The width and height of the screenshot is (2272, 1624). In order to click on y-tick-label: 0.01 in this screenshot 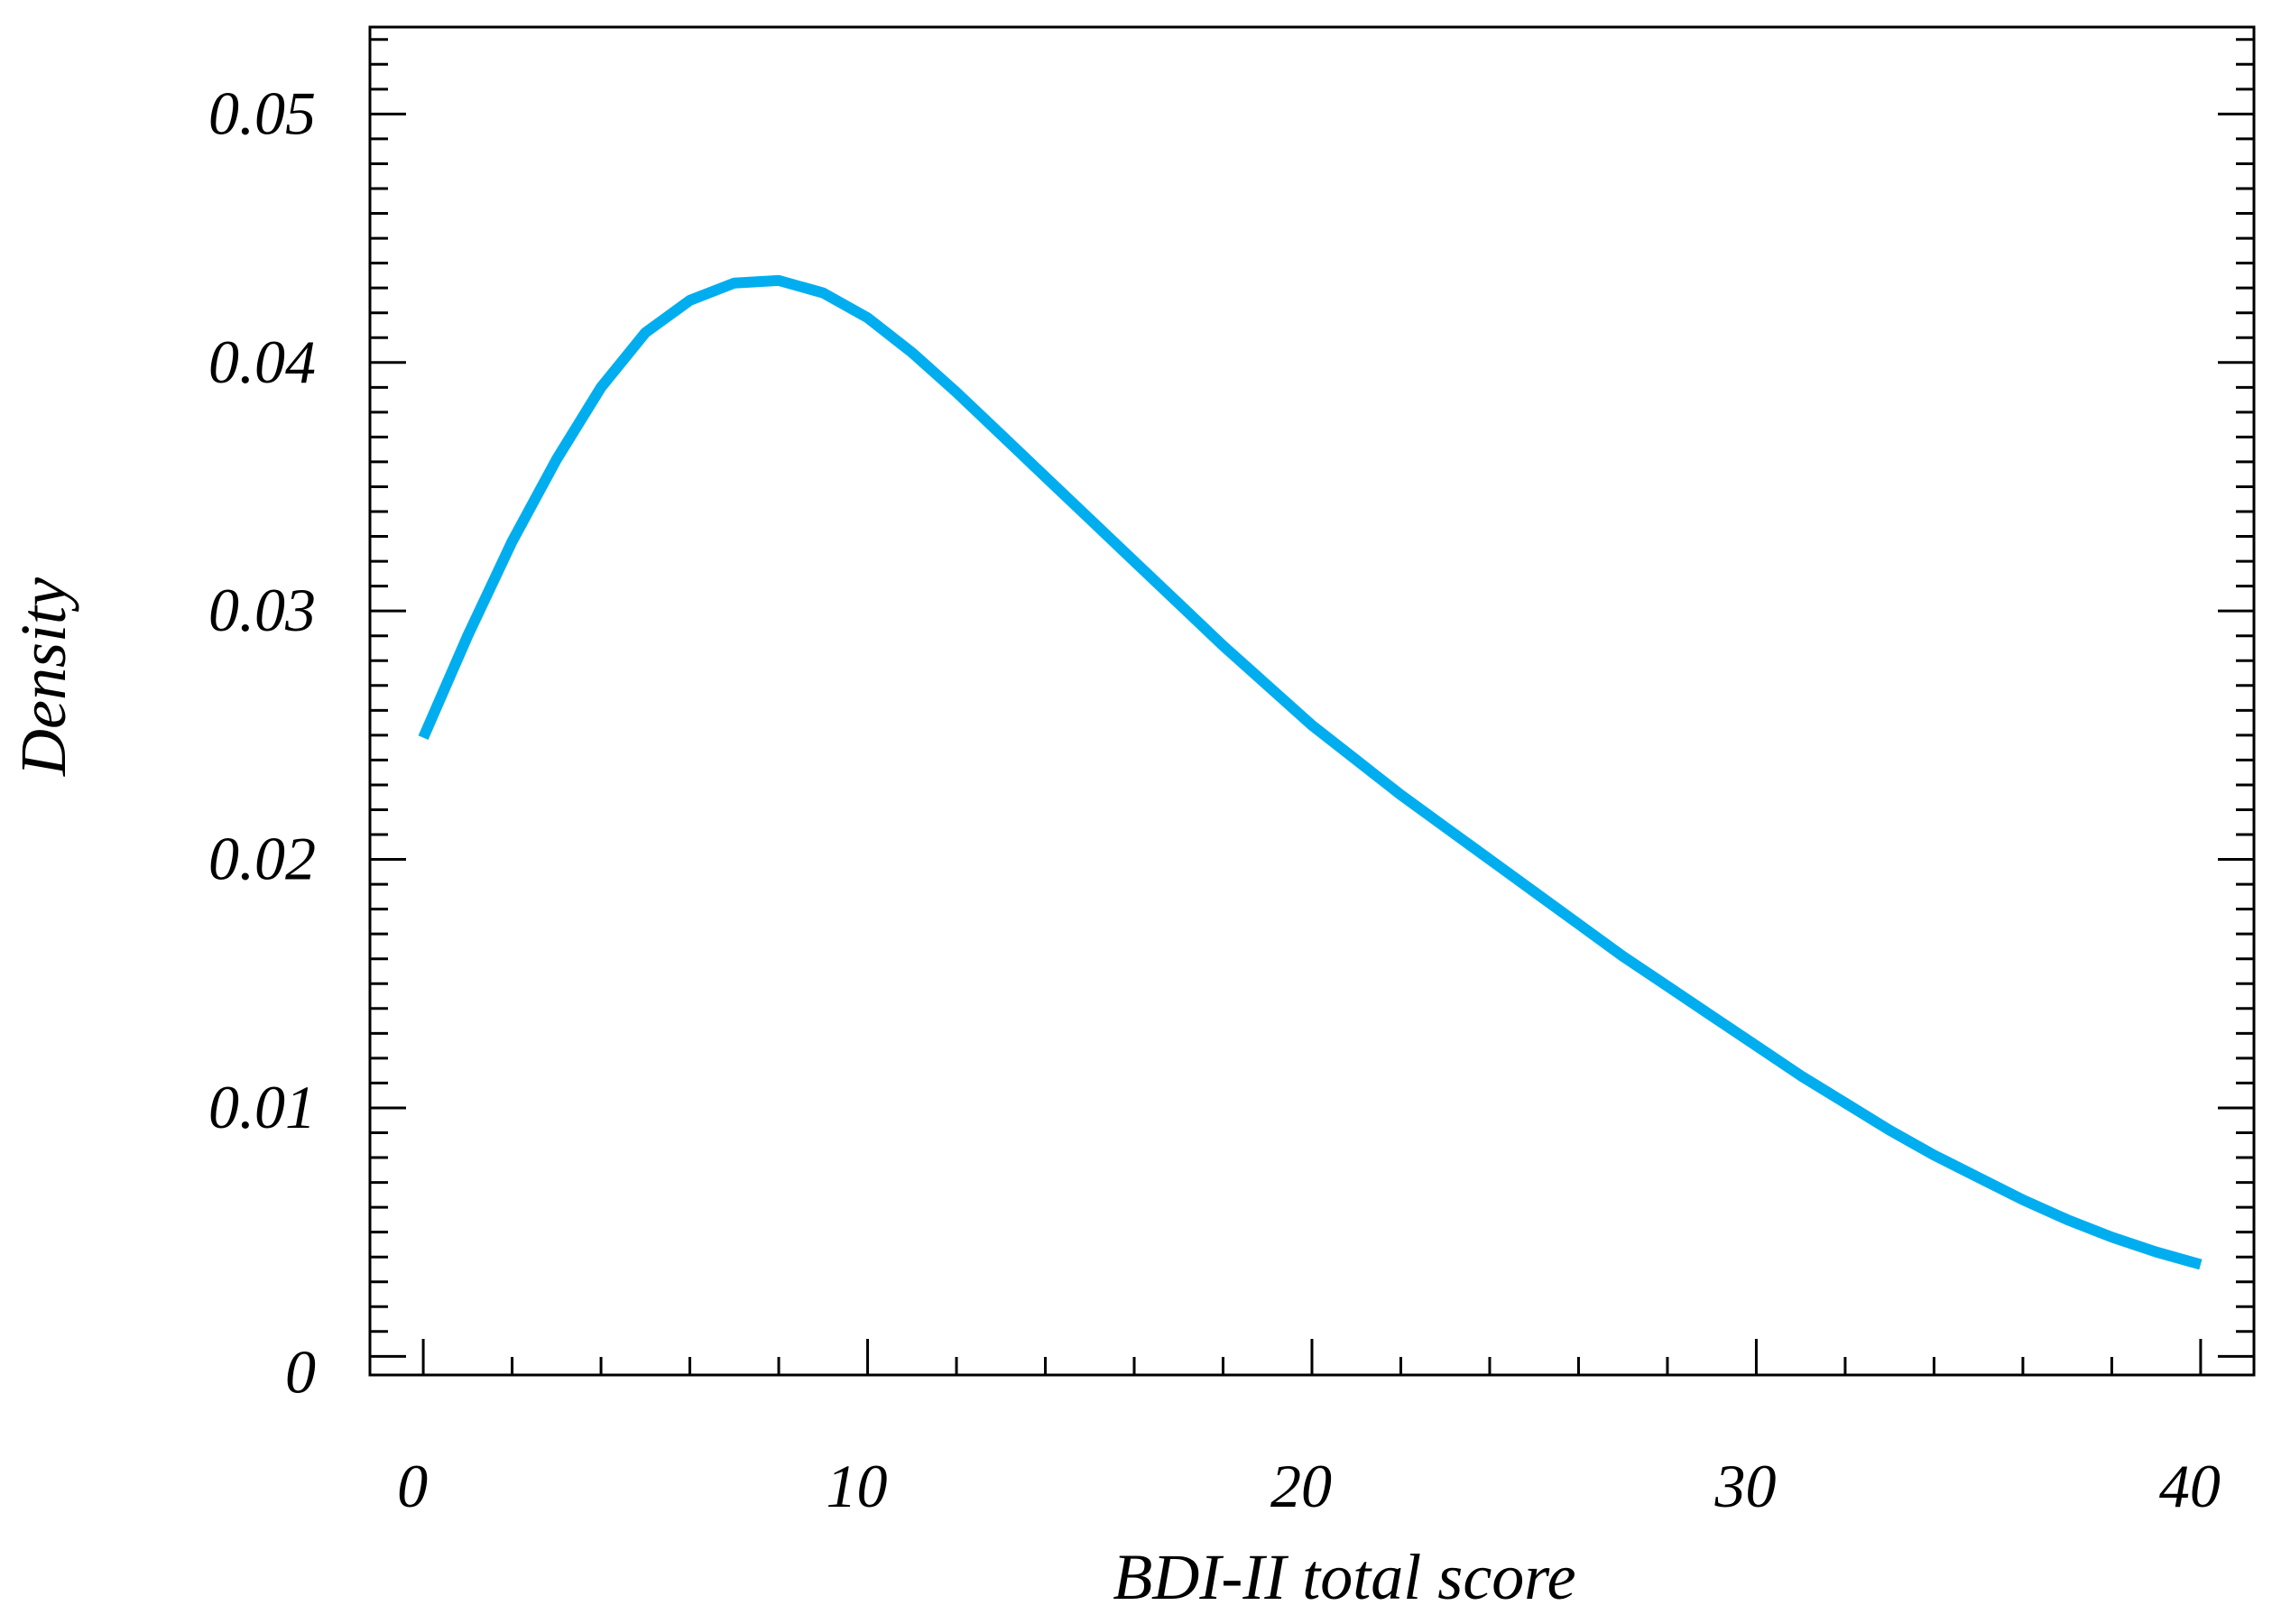, I will do `click(262, 1107)`.